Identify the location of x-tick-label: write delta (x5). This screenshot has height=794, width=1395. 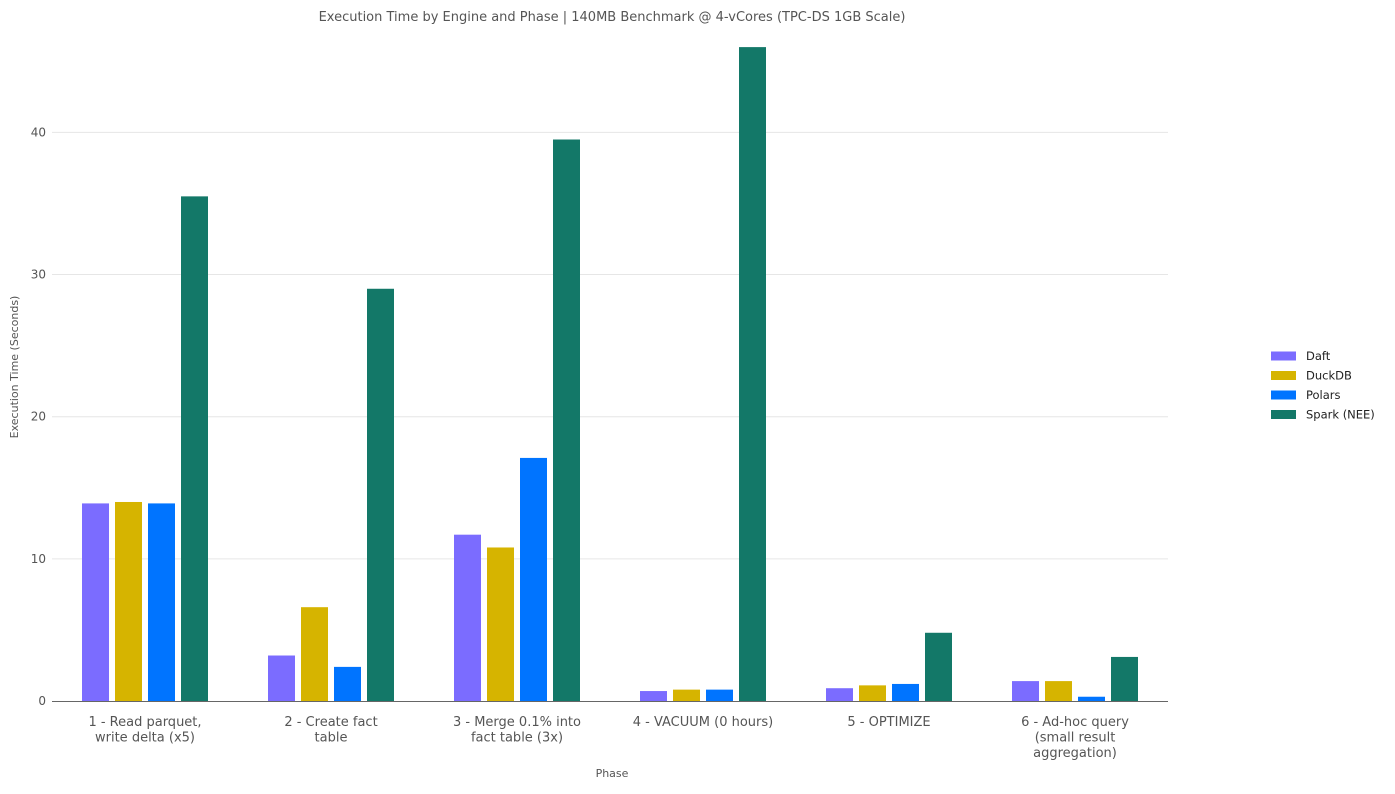
(145, 738).